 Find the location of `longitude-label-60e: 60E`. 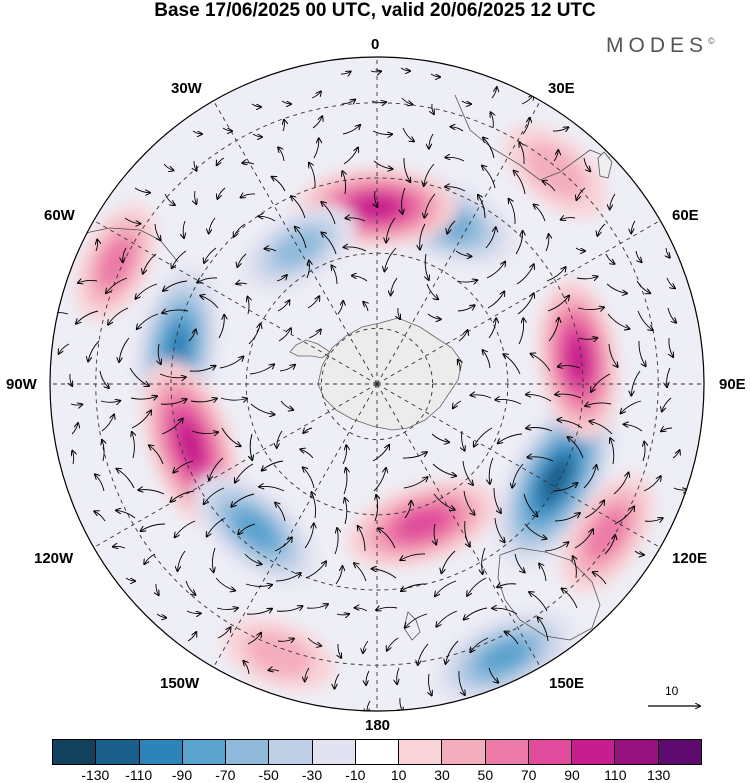

longitude-label-60e: 60E is located at coordinates (685, 215).